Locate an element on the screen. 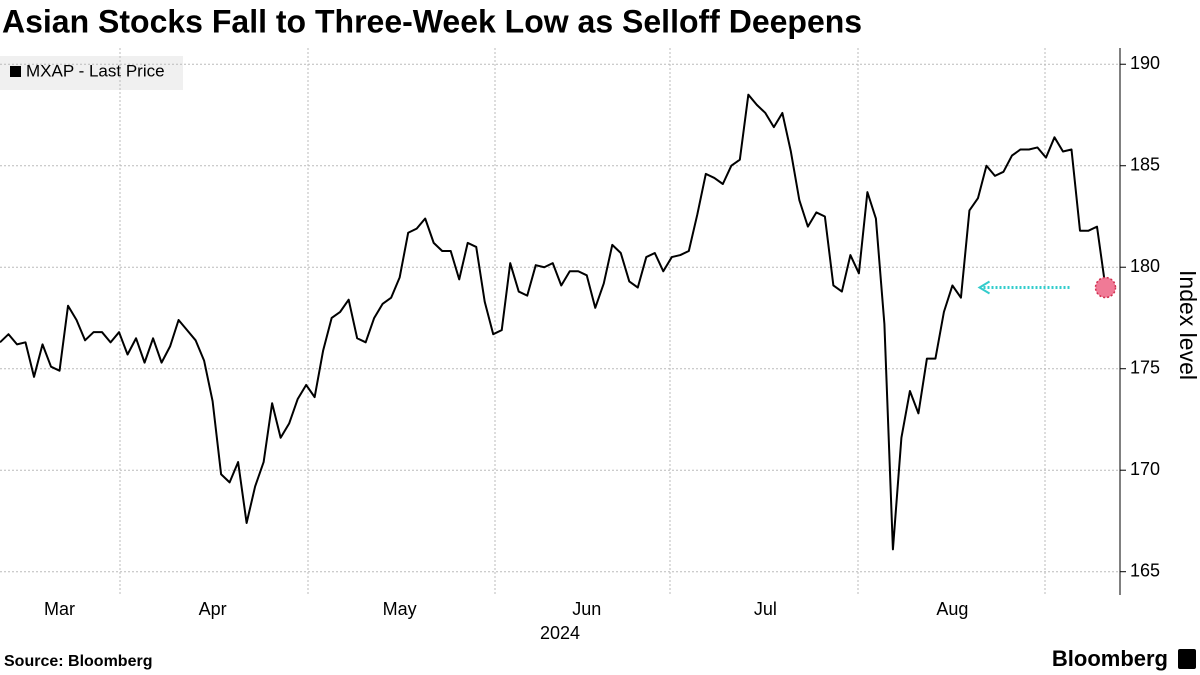 This screenshot has height=675, width=1200. x-tick-label: Aug is located at coordinates (952, 609).